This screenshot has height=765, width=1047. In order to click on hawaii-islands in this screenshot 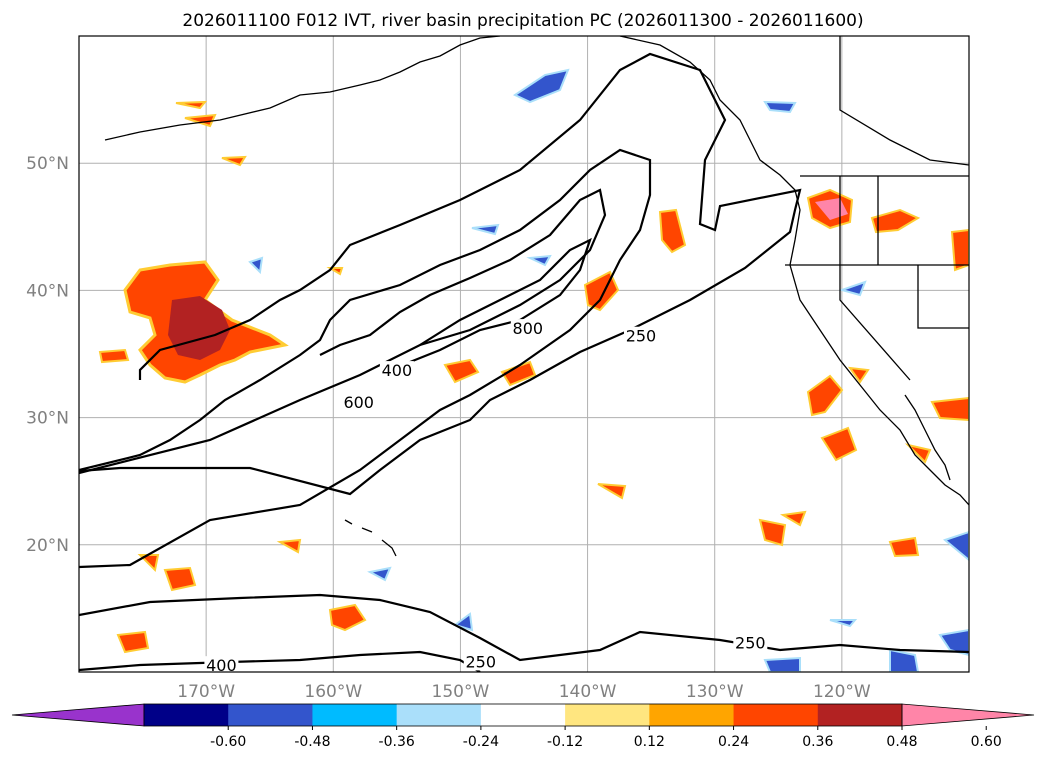, I will do `click(370, 538)`.